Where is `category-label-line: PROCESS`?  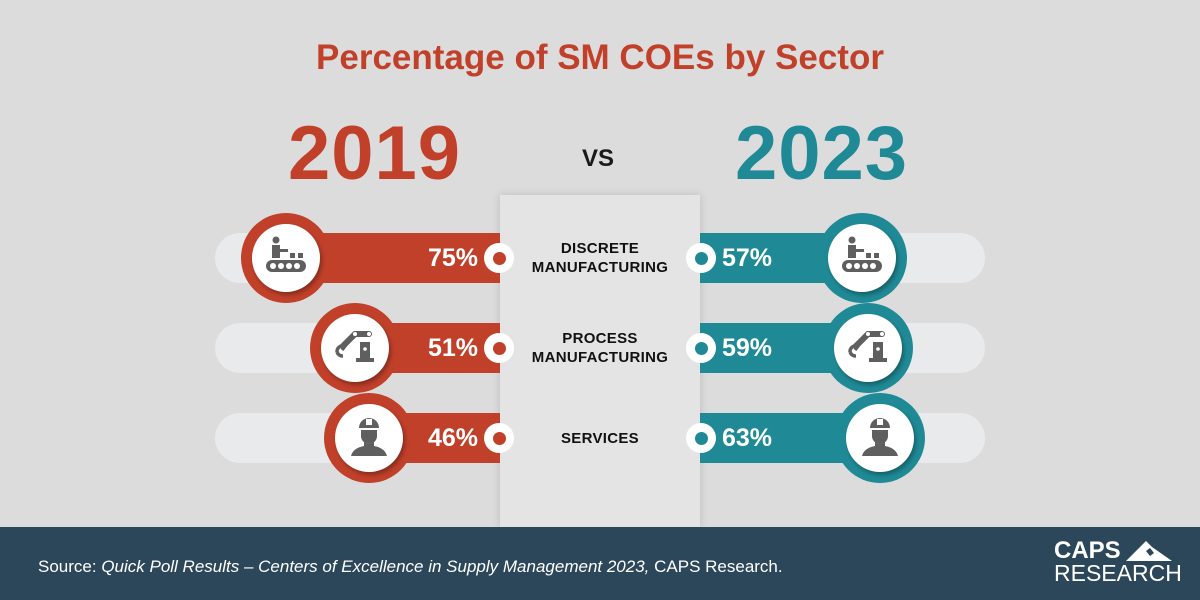
category-label-line: PROCESS is located at coordinates (600, 338).